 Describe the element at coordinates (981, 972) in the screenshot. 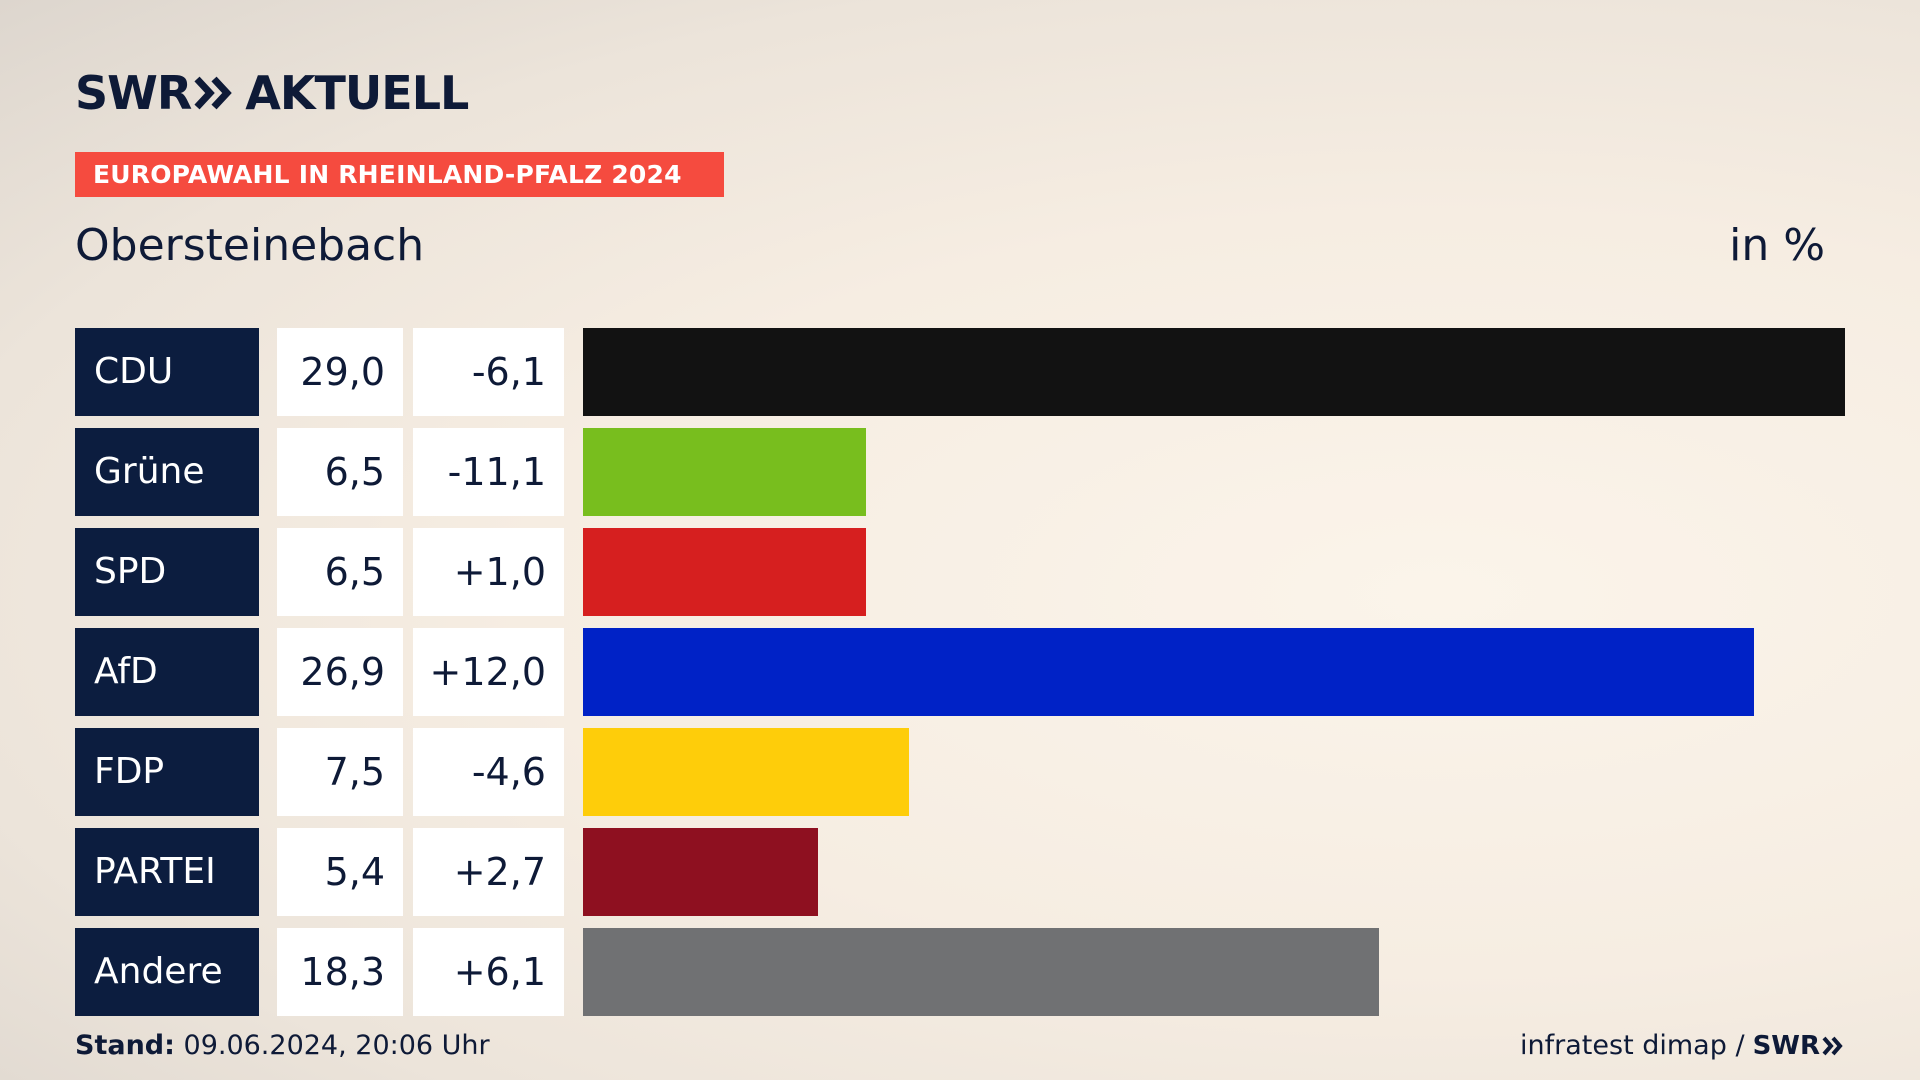

I see `bar-andere` at that location.